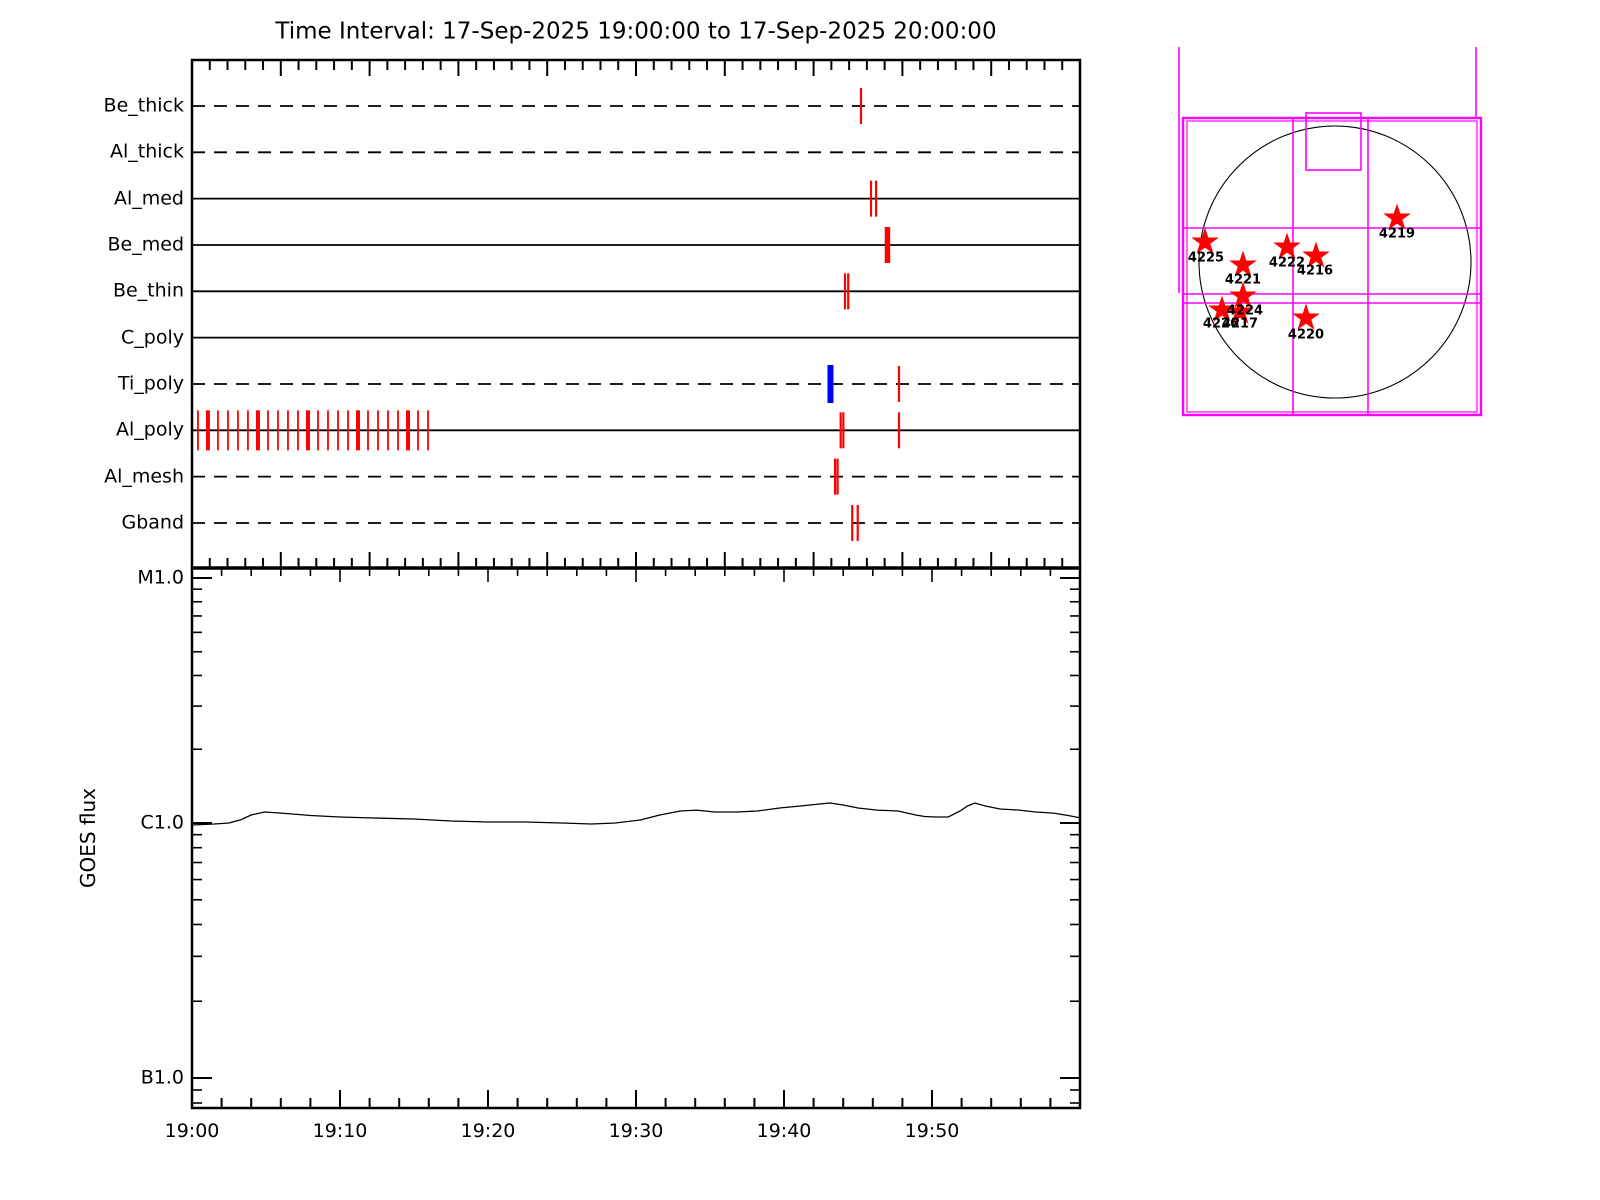  Describe the element at coordinates (1221, 324) in the screenshot. I see `active-region-label-4226: 4226` at that location.